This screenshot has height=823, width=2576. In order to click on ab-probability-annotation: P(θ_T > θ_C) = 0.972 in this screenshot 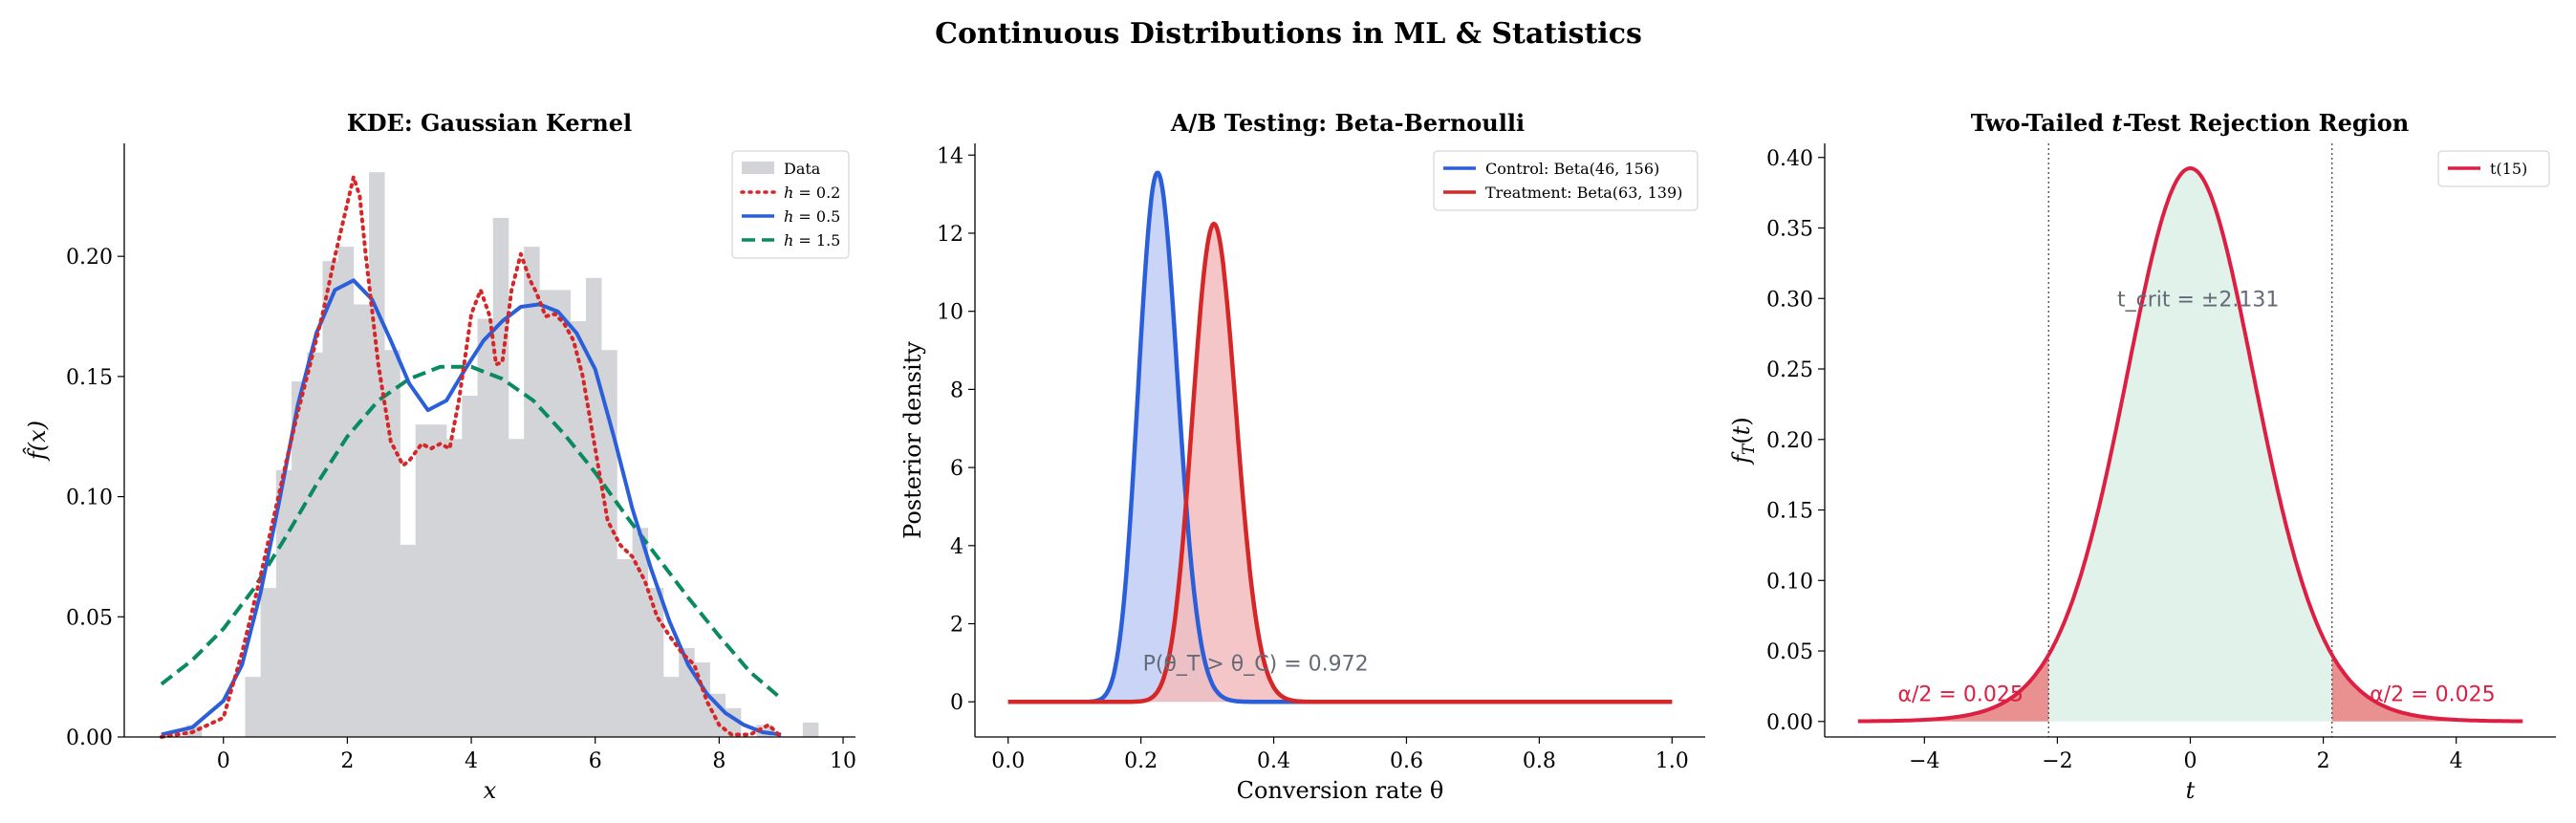, I will do `click(1256, 664)`.